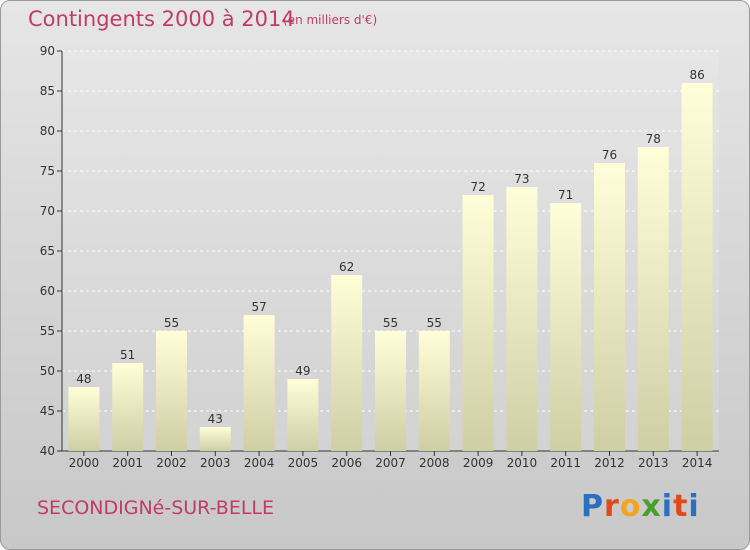  I want to click on bar-2001, so click(128, 407).